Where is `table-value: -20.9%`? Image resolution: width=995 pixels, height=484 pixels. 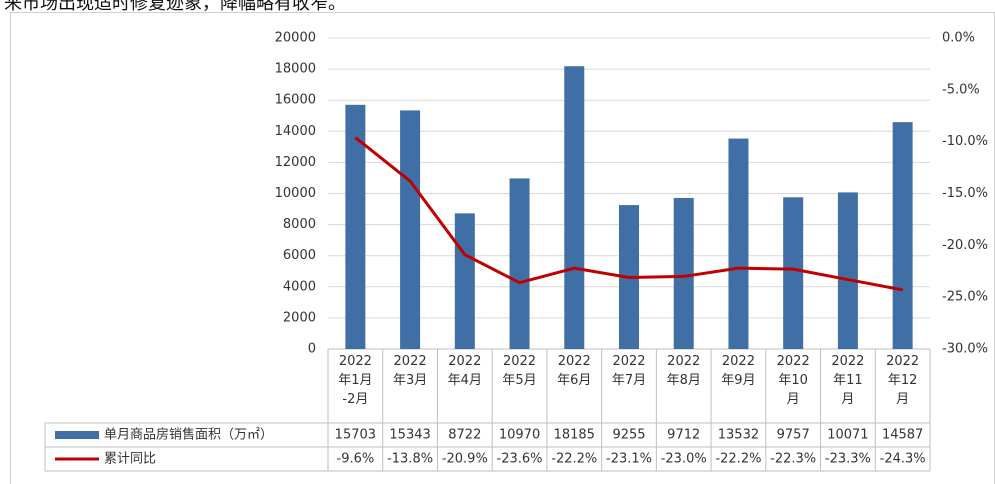 table-value: -20.9% is located at coordinates (465, 459).